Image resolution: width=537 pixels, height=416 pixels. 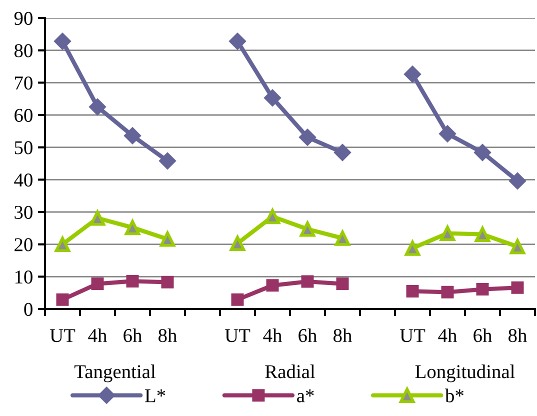 What do you see at coordinates (305, 395) in the screenshot?
I see `legend-label: a*` at bounding box center [305, 395].